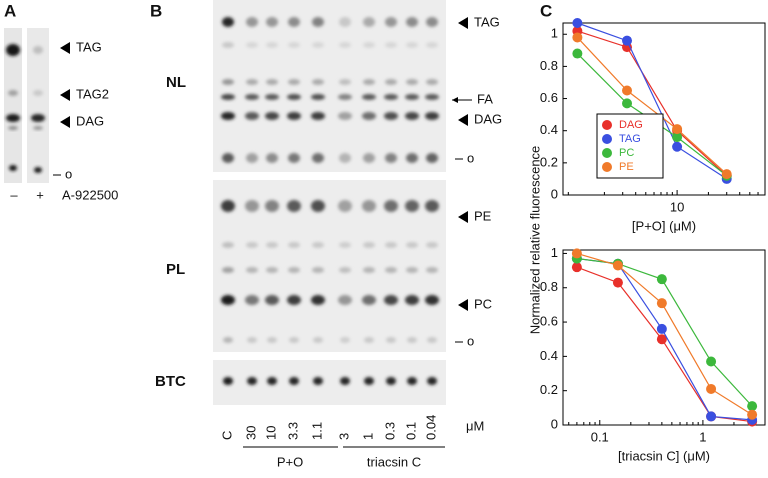 This screenshot has width=768, height=478. What do you see at coordinates (176, 82) in the screenshot?
I see `section-label: NL` at bounding box center [176, 82].